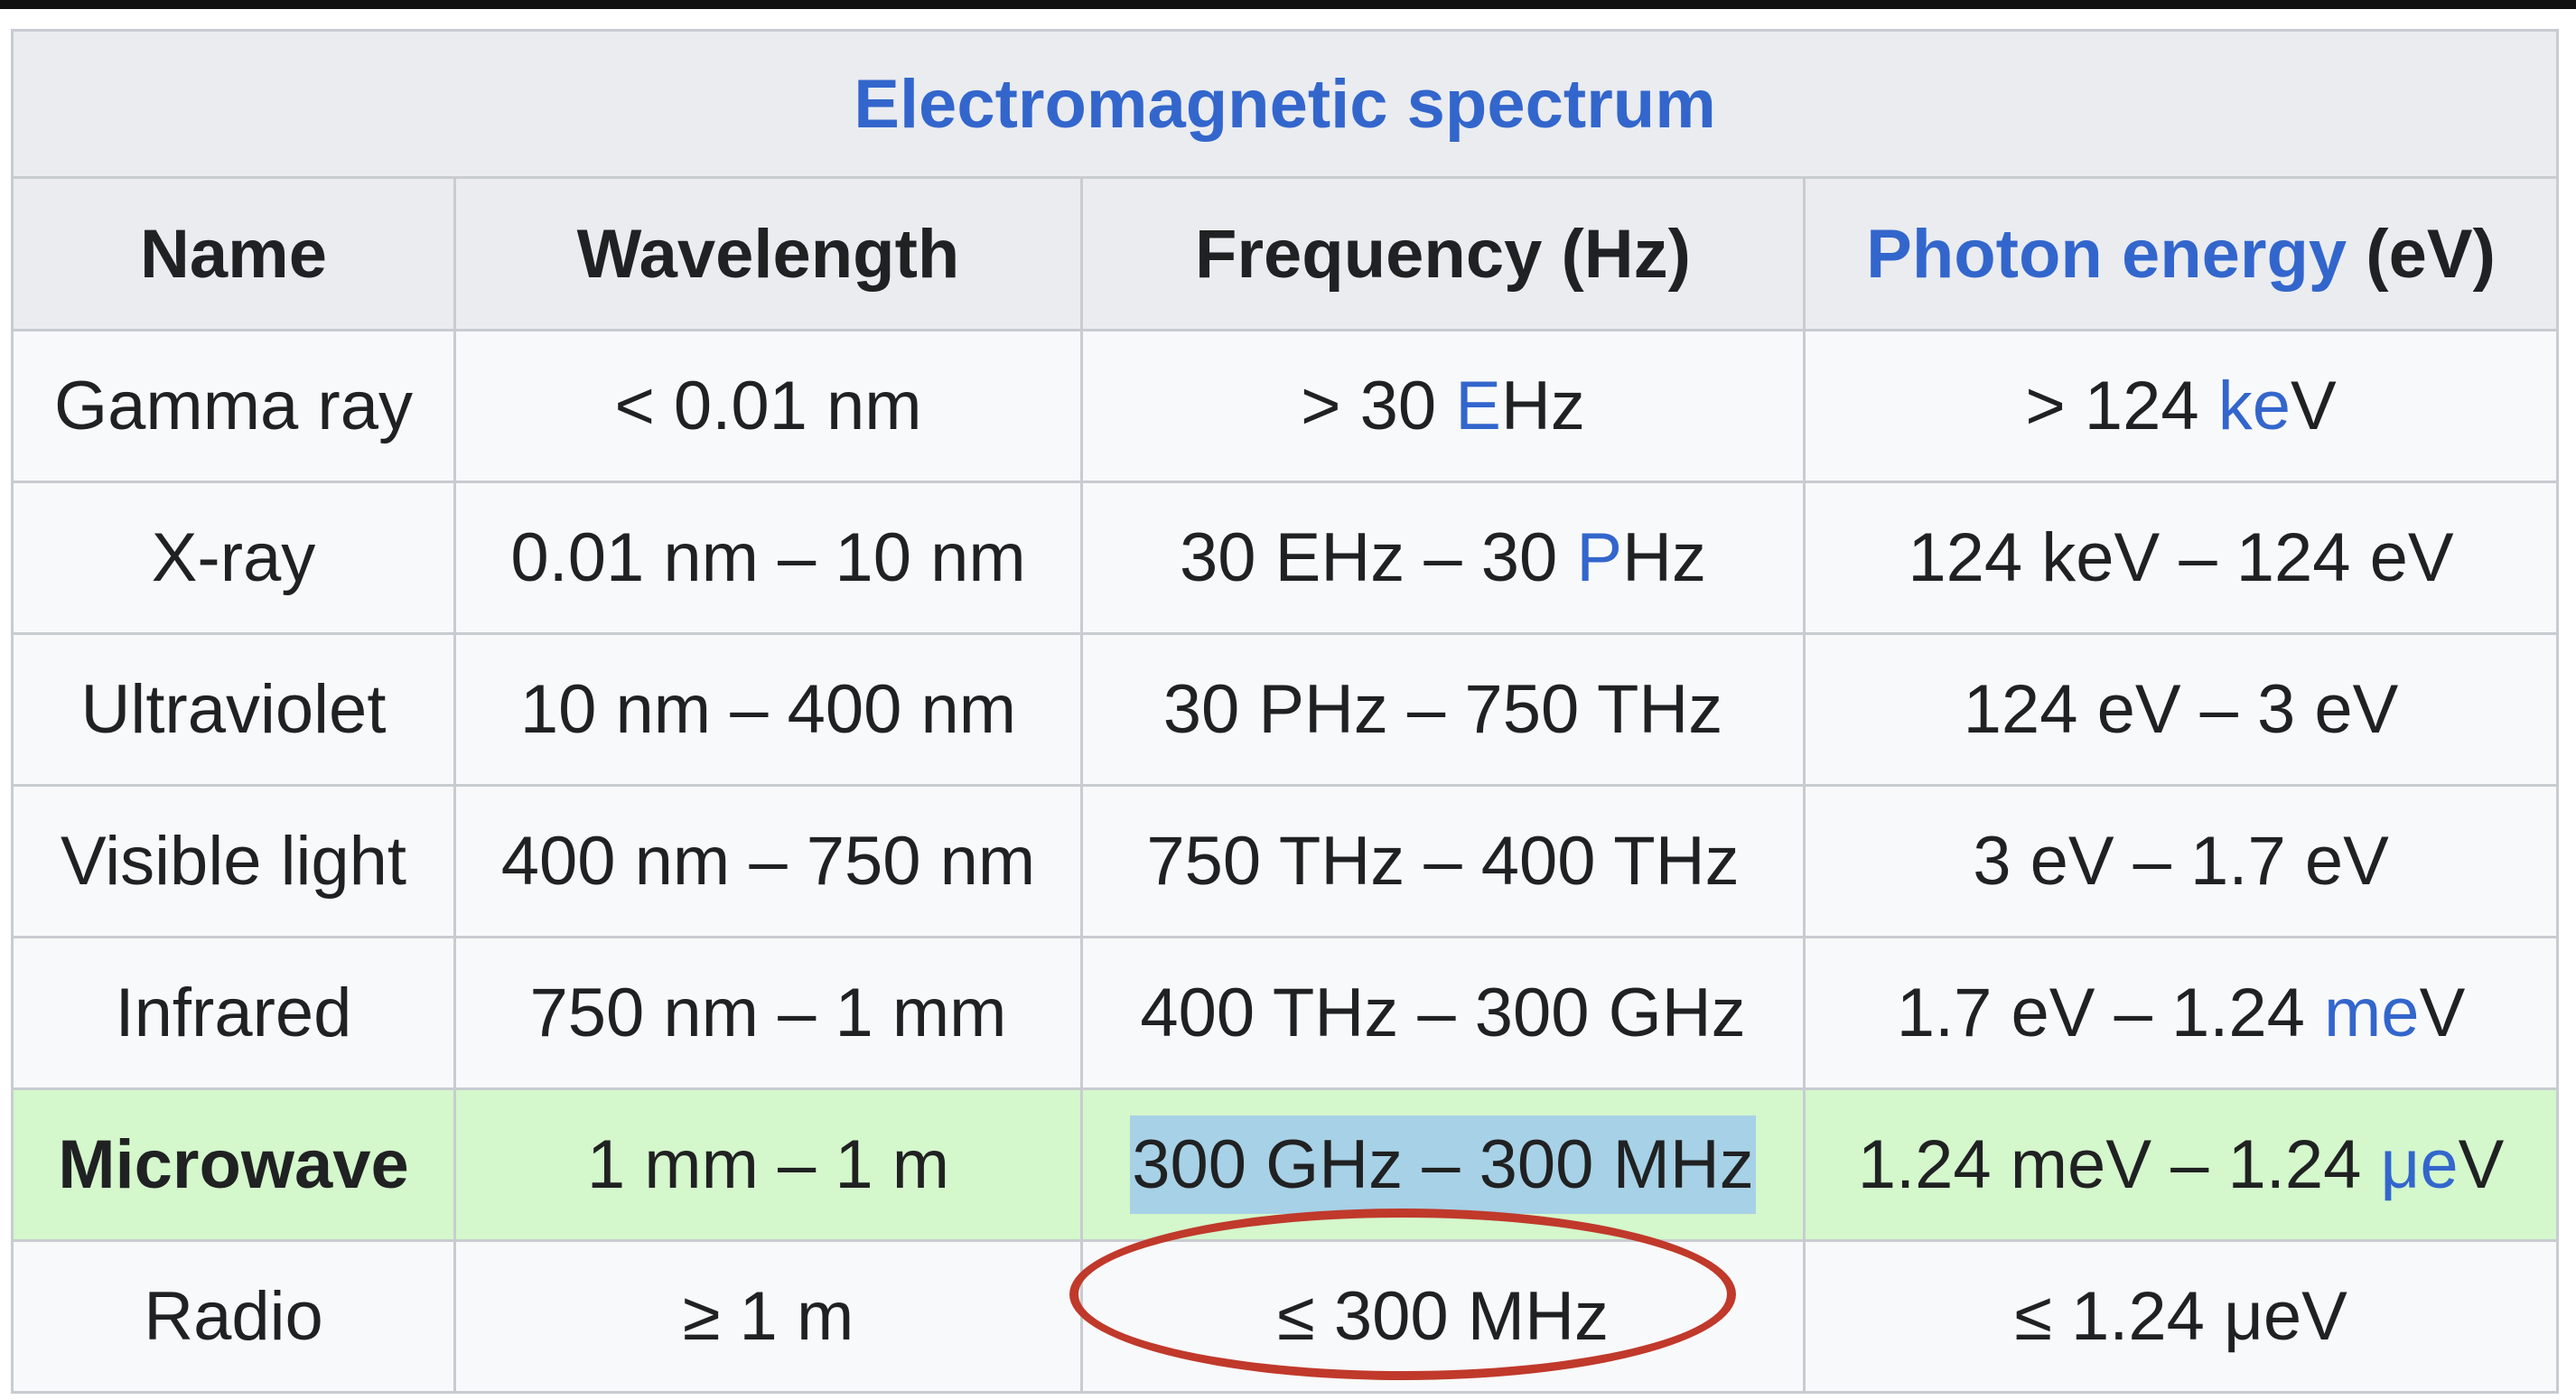  Describe the element at coordinates (1443, 861) in the screenshot. I see `frequency-cell: 750 THz – 400 THz` at that location.